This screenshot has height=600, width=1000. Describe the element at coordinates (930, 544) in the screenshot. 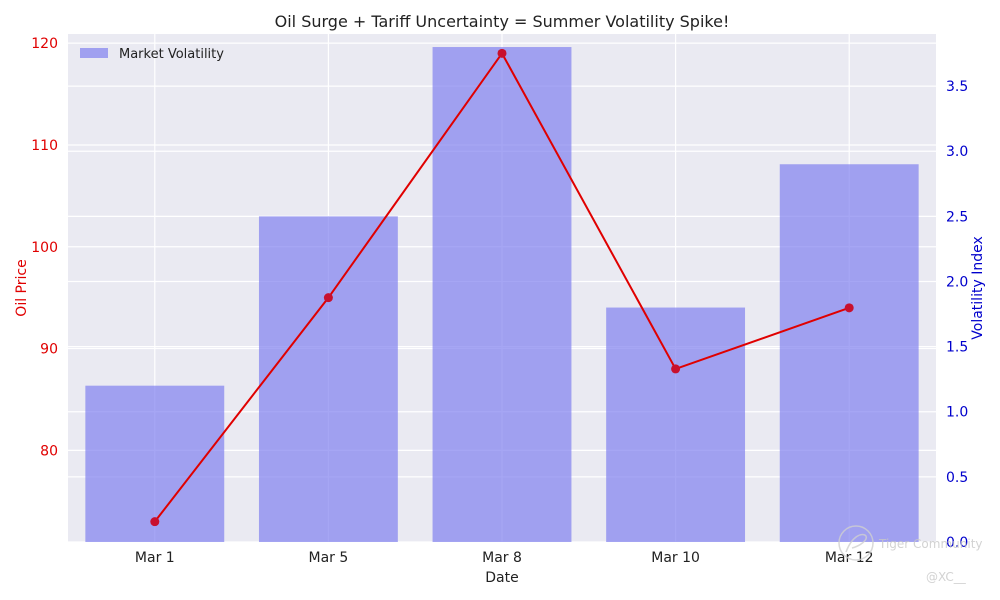

I see `watermark-text: Tiger Community` at that location.